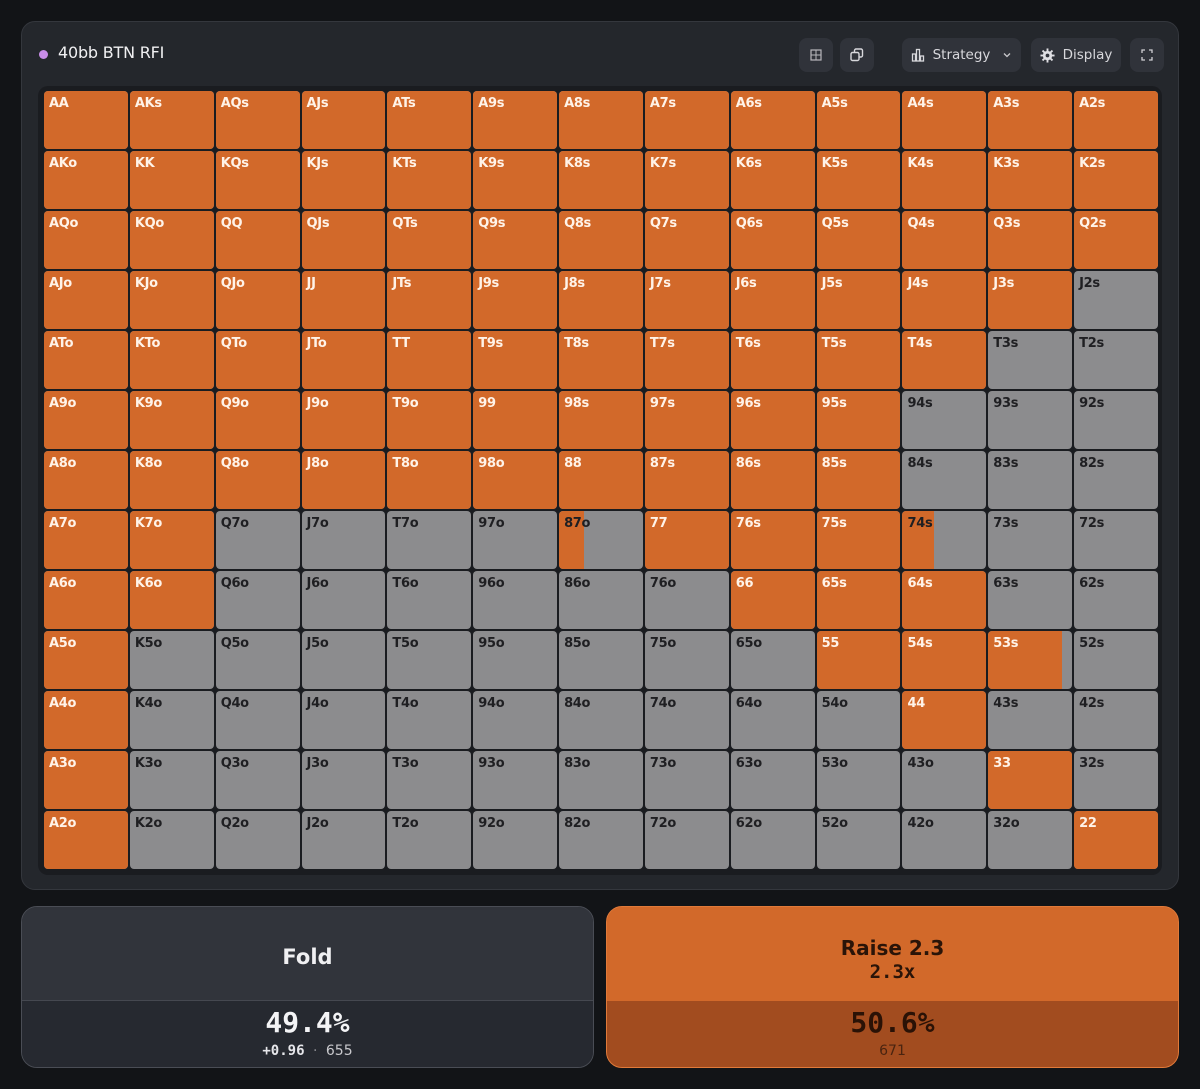 This screenshot has width=1200, height=1089. What do you see at coordinates (858, 660) in the screenshot?
I see `hand-cell: 55` at bounding box center [858, 660].